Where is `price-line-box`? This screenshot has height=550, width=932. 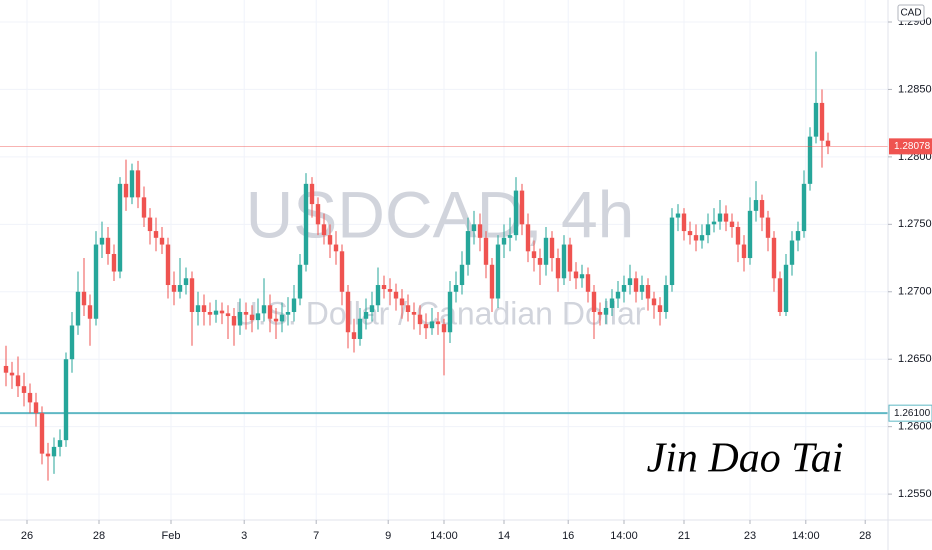
price-line-box is located at coordinates (910, 146).